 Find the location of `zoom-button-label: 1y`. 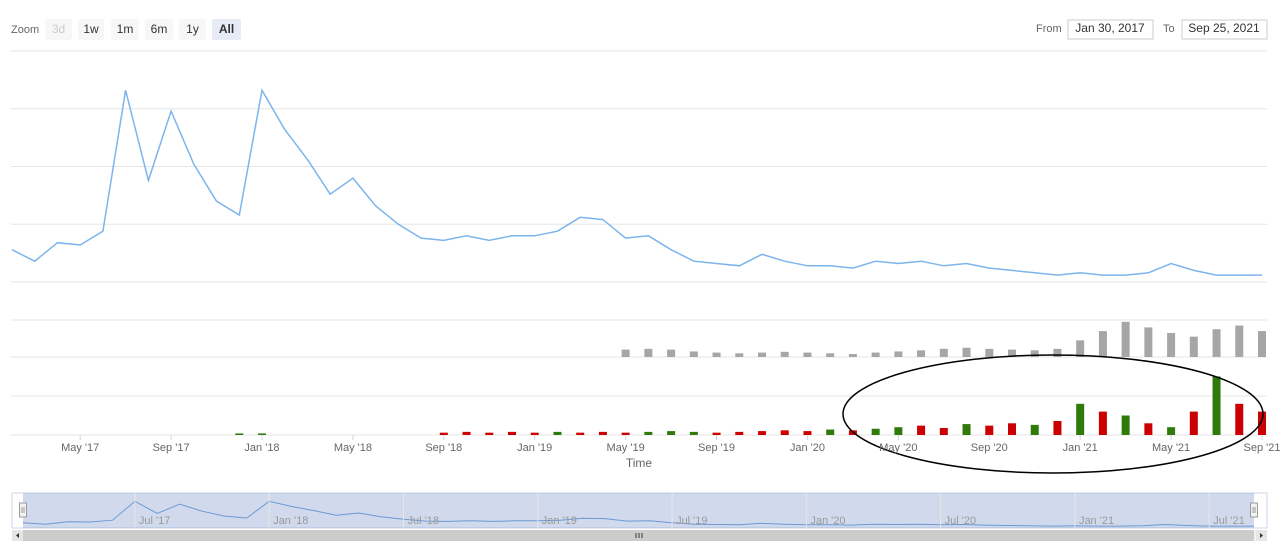

zoom-button-label: 1y is located at coordinates (192, 29).